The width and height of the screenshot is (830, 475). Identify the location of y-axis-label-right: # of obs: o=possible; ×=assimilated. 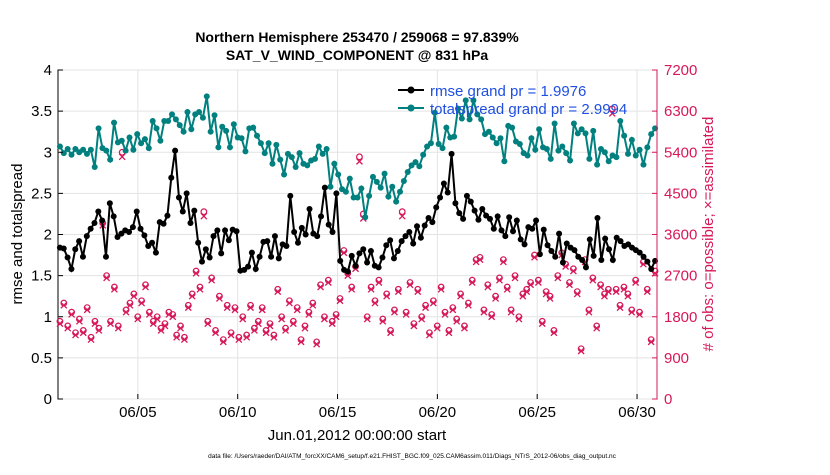
(708, 234).